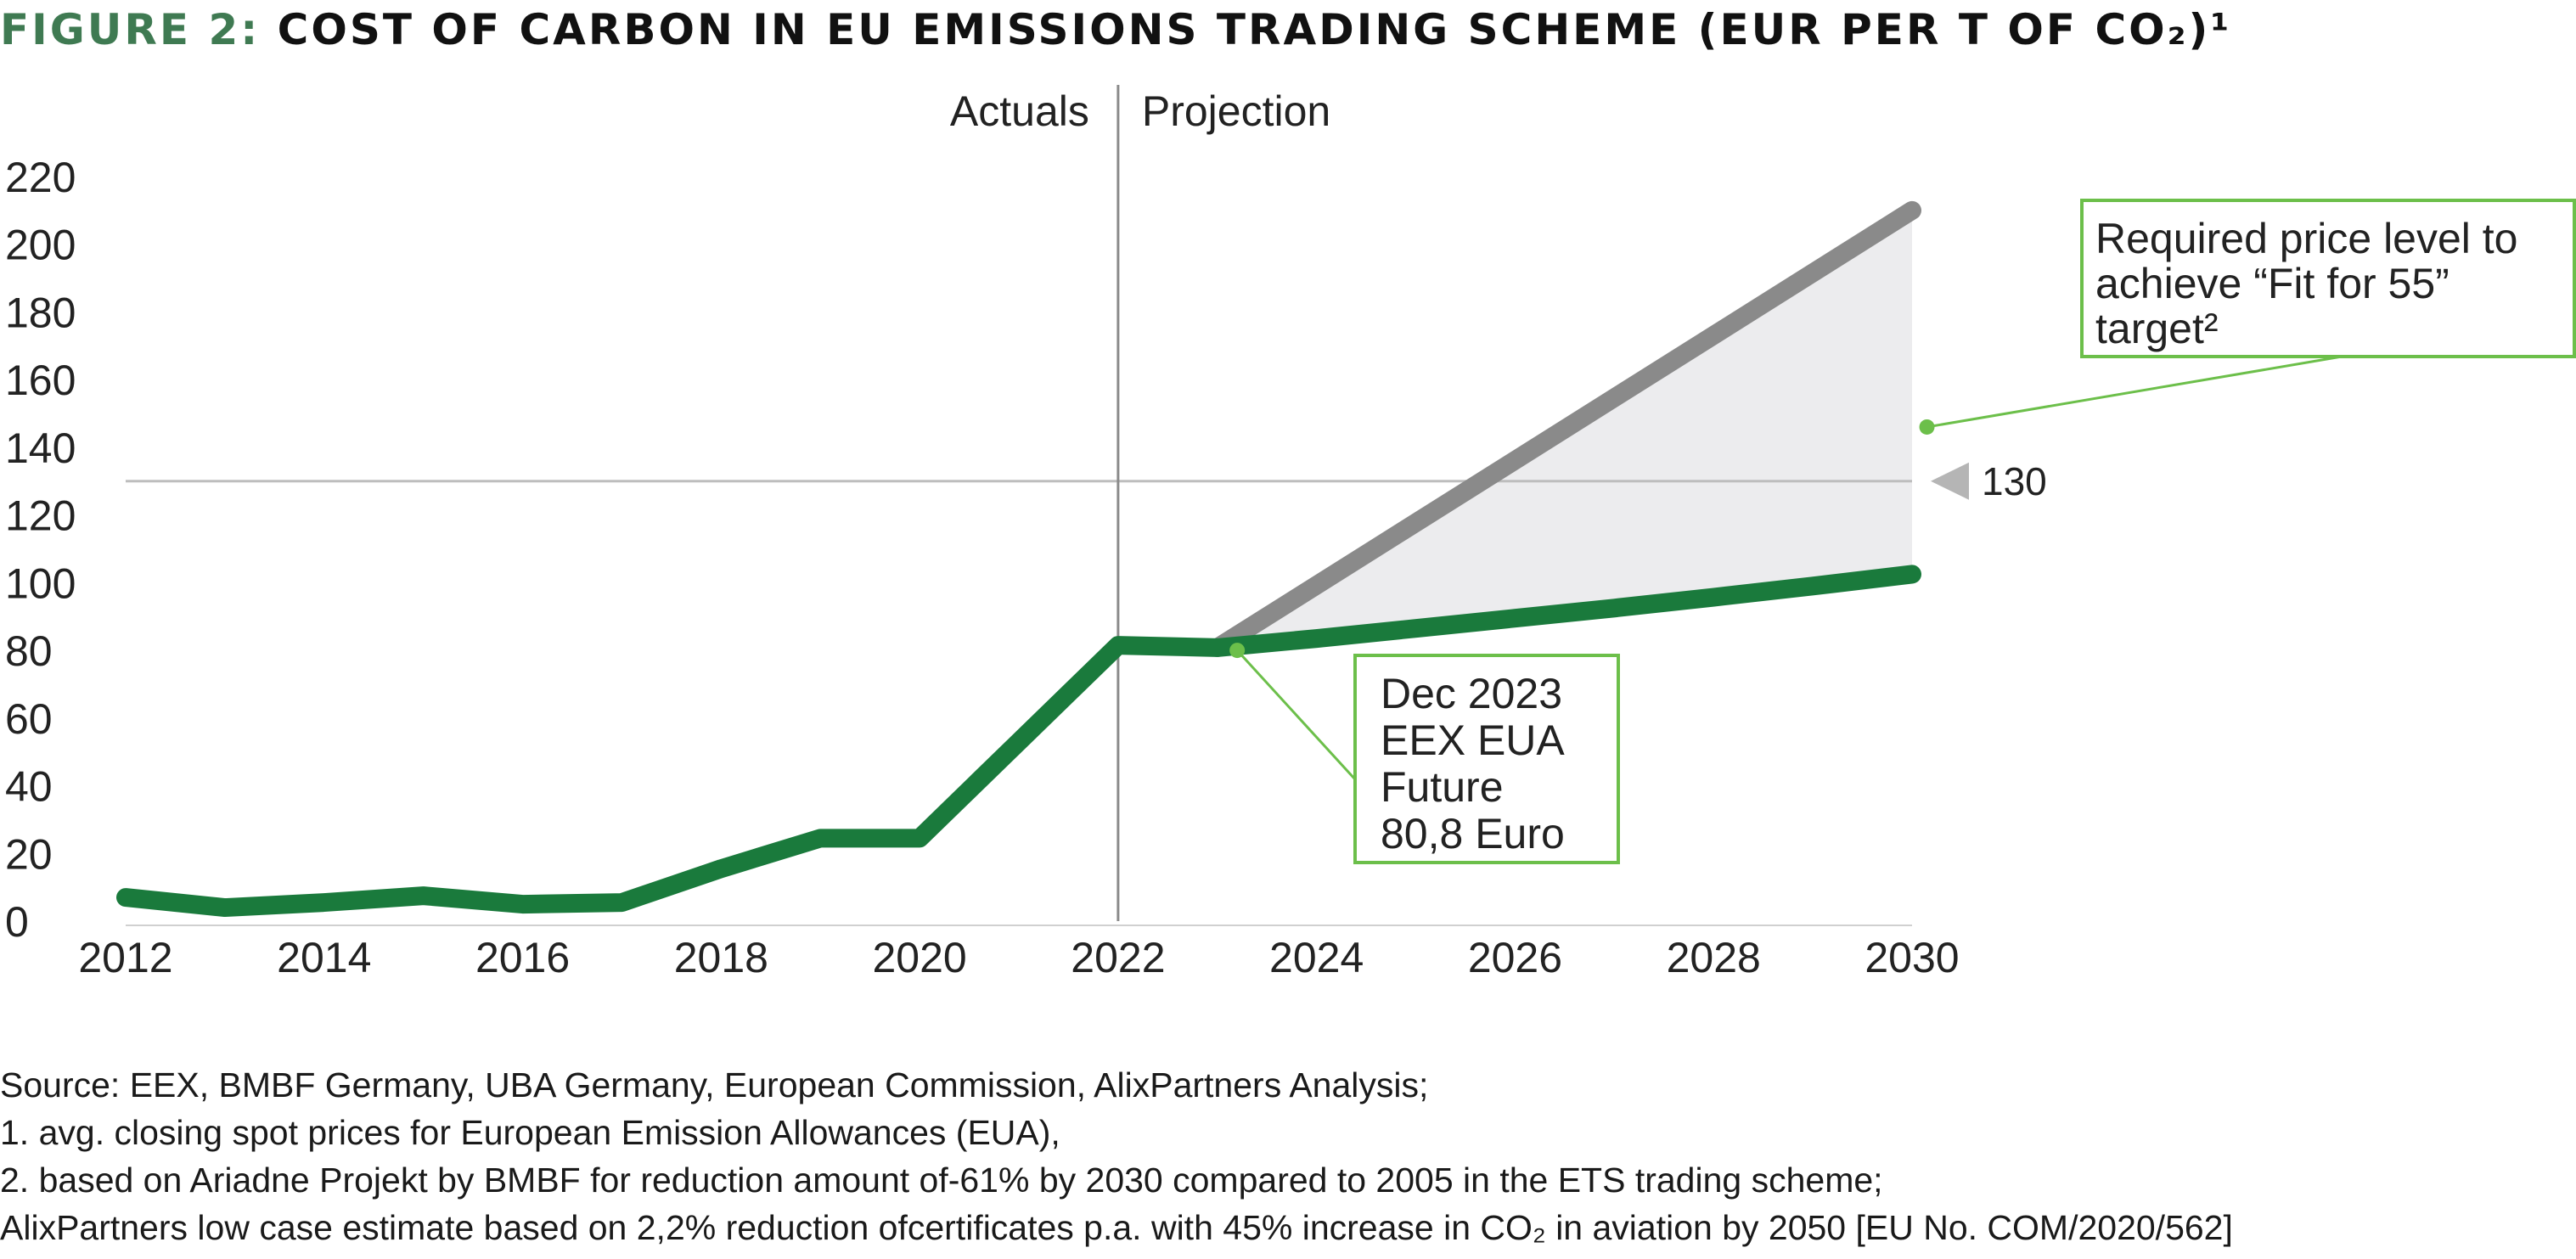 The height and width of the screenshot is (1259, 2576). I want to click on y-tick-label: 220, so click(40, 177).